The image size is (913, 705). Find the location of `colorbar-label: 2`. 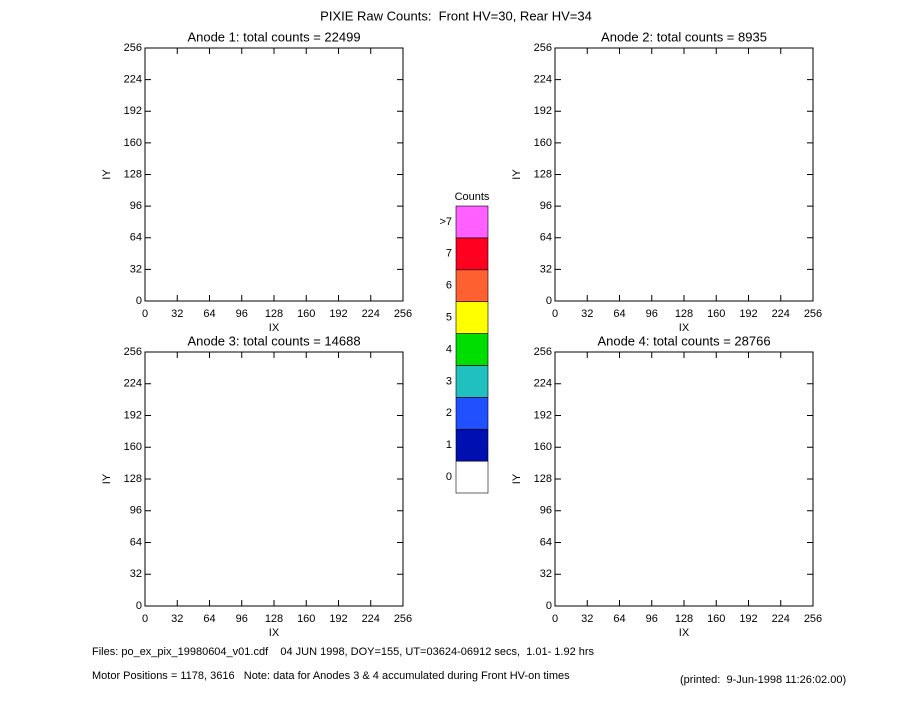

colorbar-label: 2 is located at coordinates (449, 413).